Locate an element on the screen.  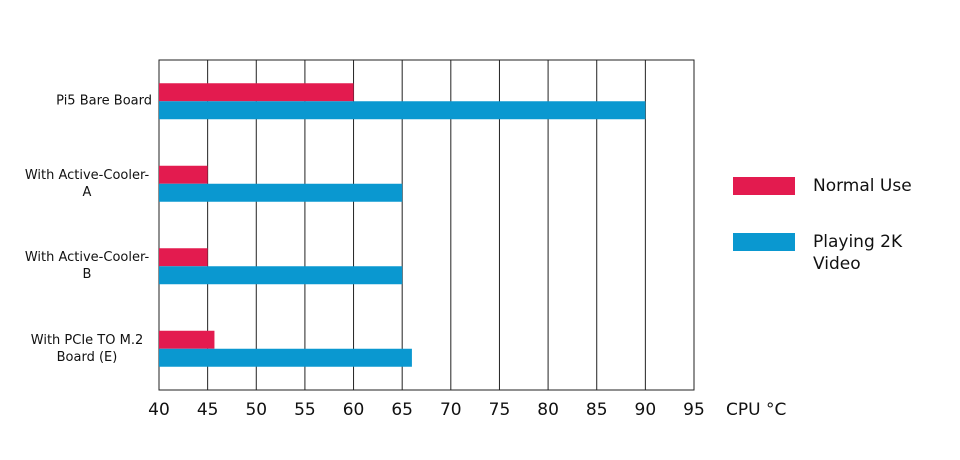
y-tick-label: With PCIe TO M.2 Board (E) is located at coordinates (87, 348).